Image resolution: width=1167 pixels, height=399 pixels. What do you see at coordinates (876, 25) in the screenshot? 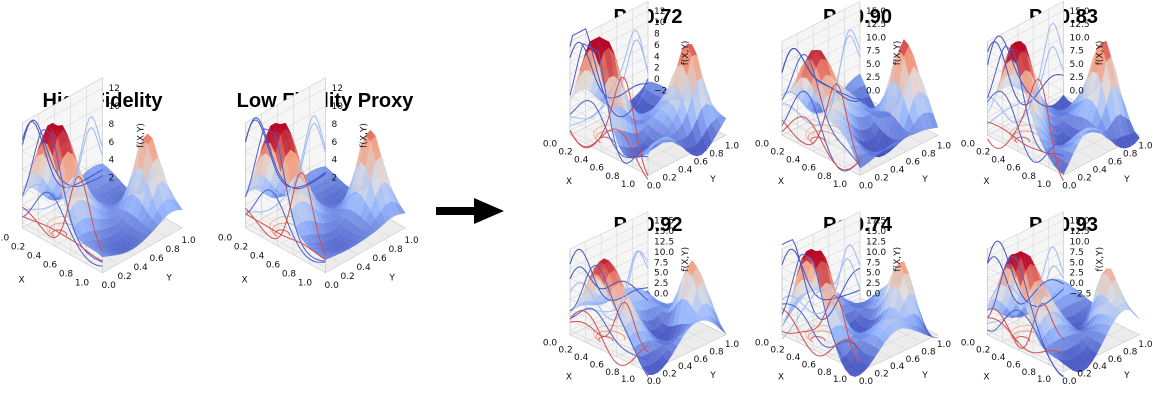
I see `z-tick-label: 12.5` at bounding box center [876, 25].